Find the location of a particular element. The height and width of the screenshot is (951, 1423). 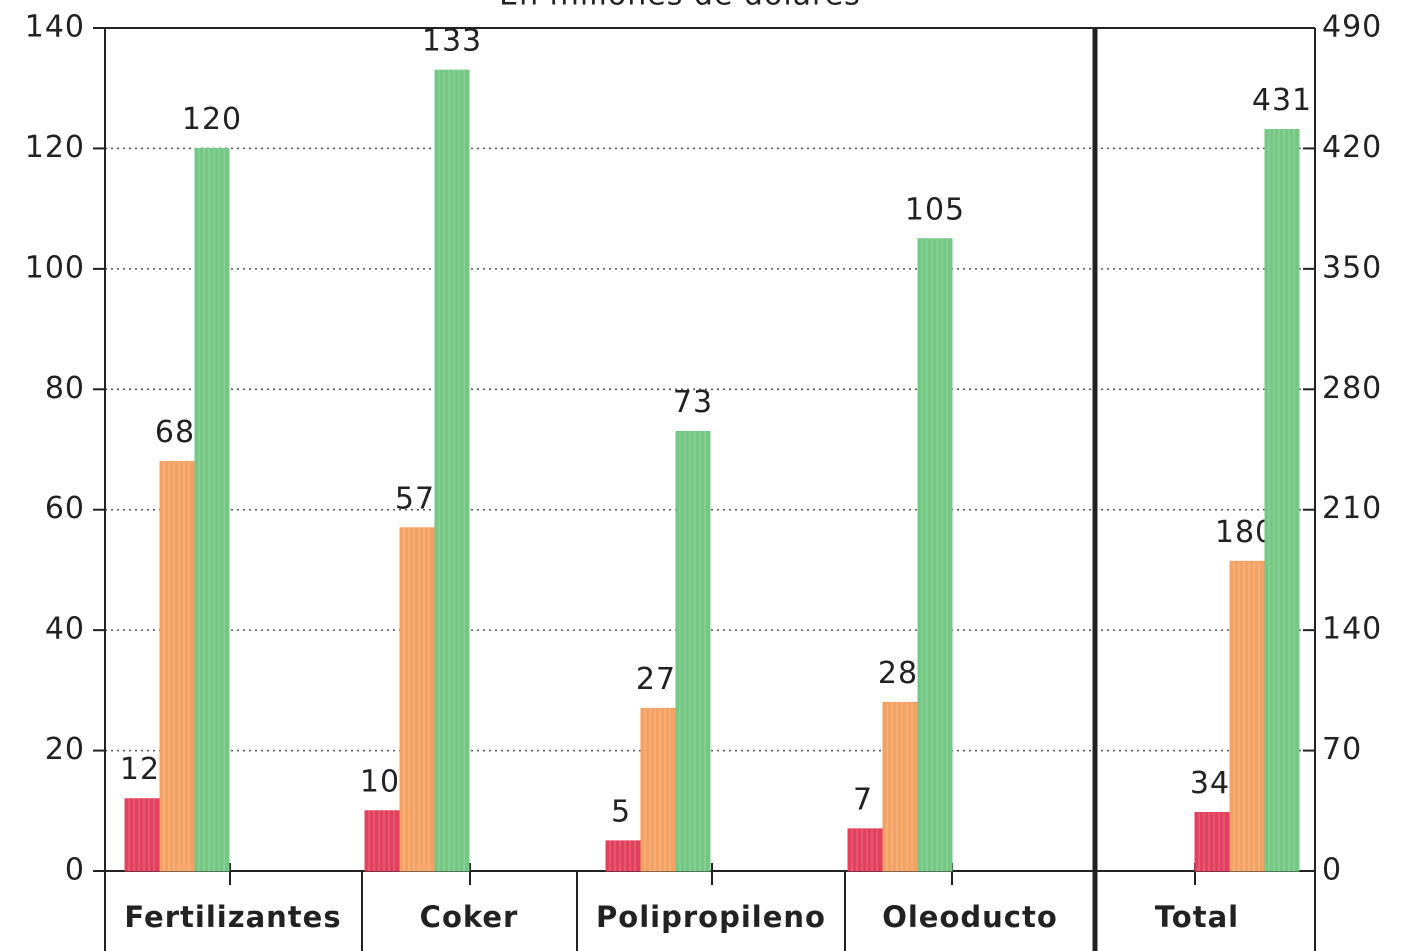

y-tick-label: 20 is located at coordinates (65, 749).